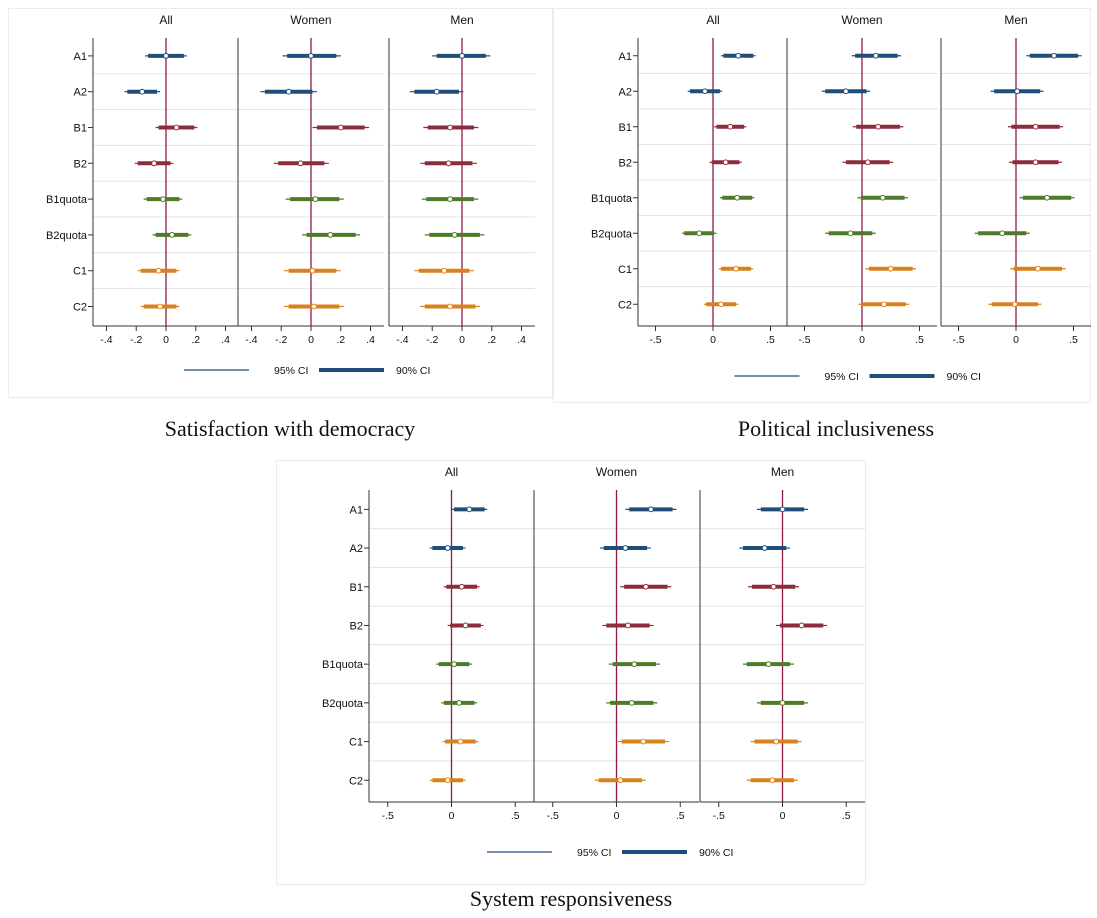  I want to click on x-tick-label: .2, so click(340, 340).